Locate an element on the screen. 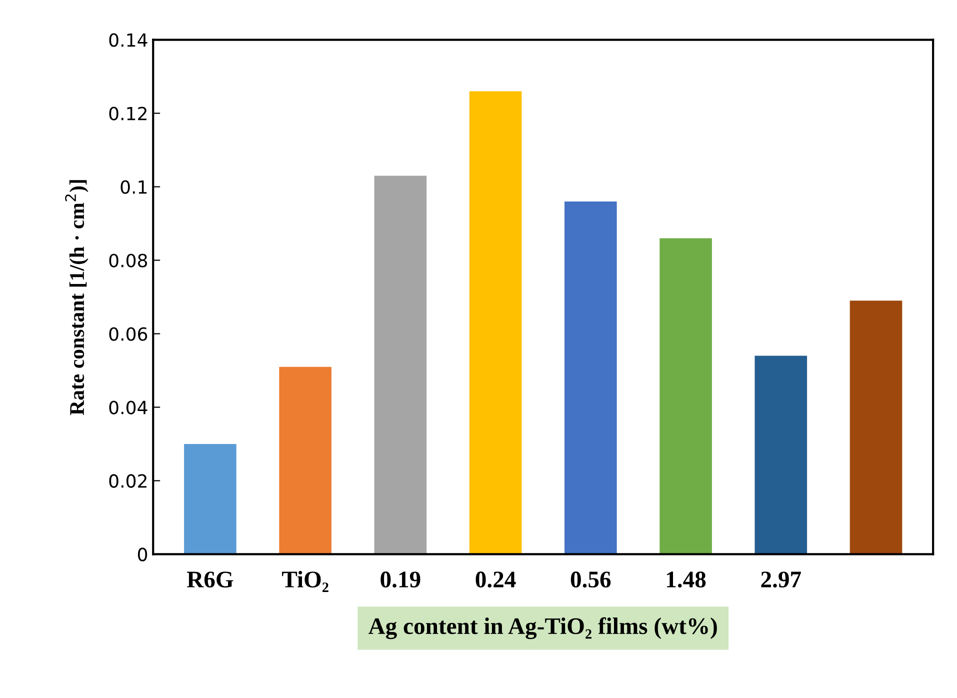  x-tick-label: 0.19 is located at coordinates (400, 580).